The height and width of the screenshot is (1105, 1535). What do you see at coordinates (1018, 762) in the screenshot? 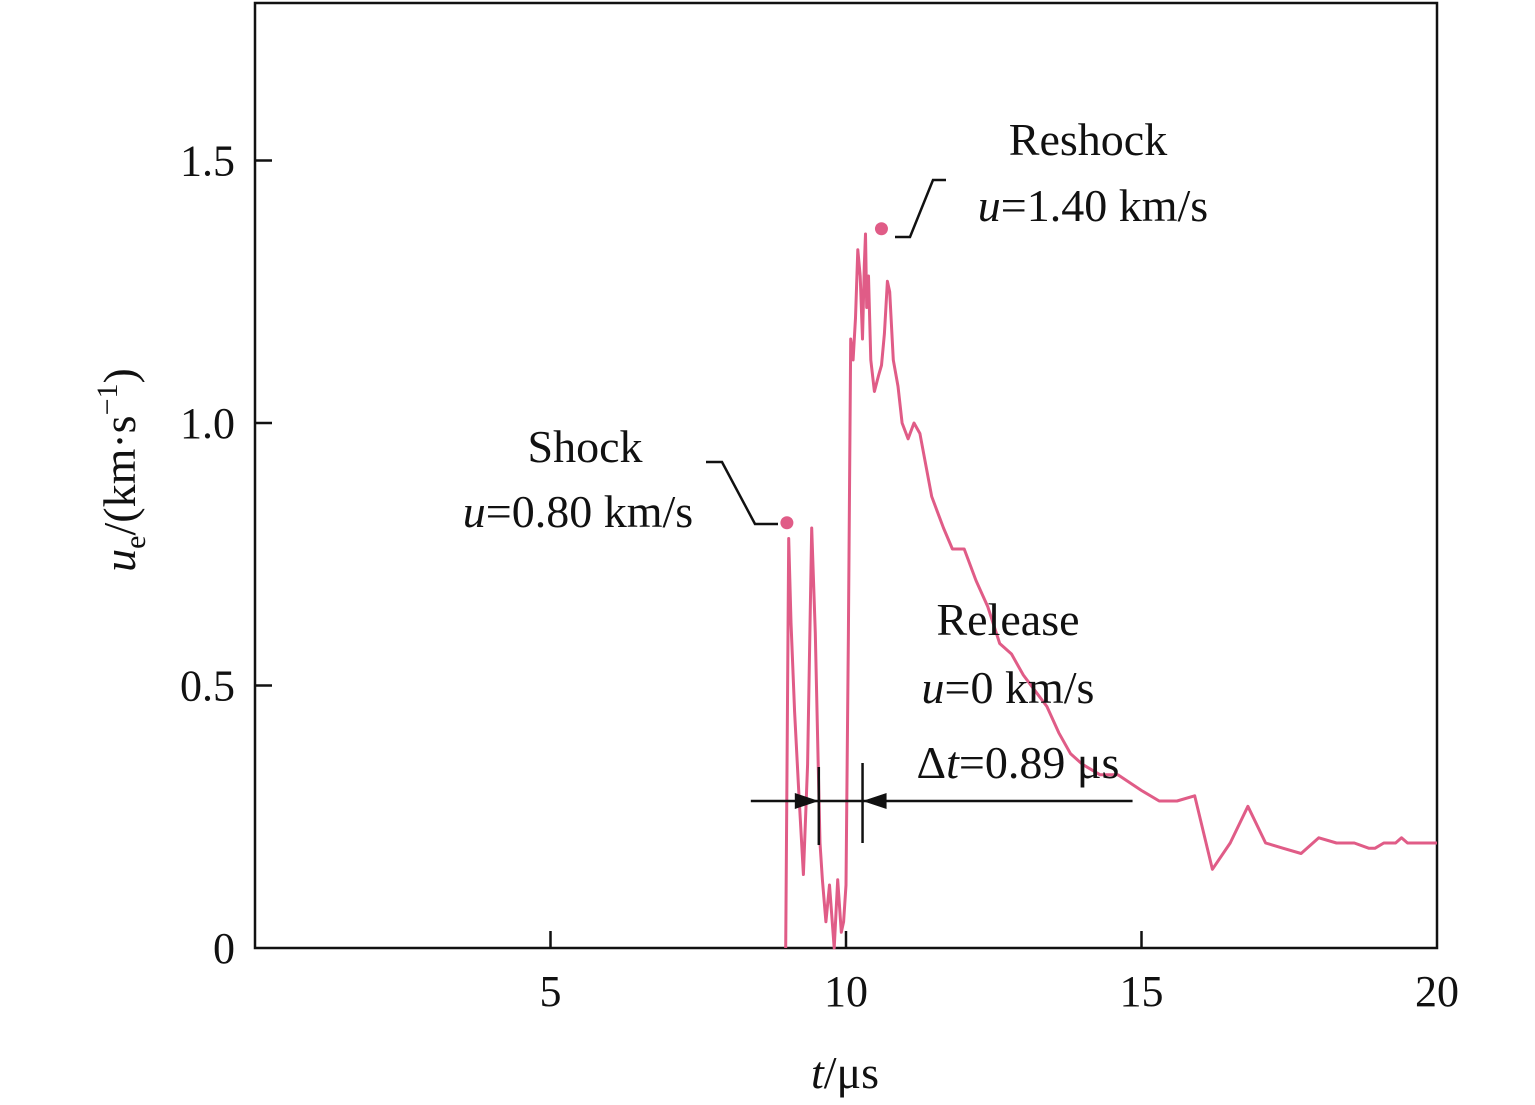
I see `release-delta-t: Δt=0.89 μs` at bounding box center [1018, 762].